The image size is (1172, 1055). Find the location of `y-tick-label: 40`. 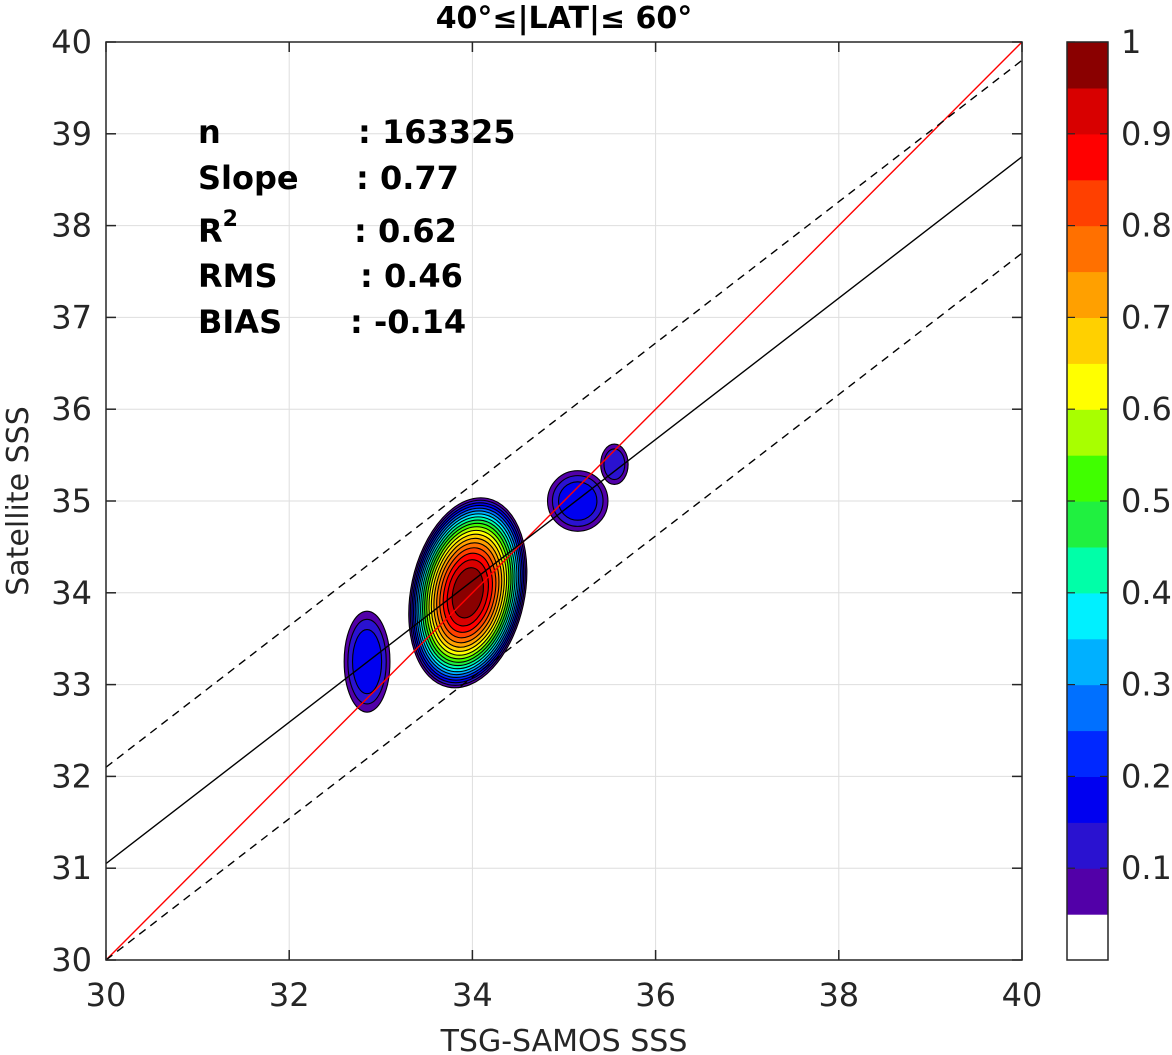

y-tick-label: 40 is located at coordinates (71, 42).